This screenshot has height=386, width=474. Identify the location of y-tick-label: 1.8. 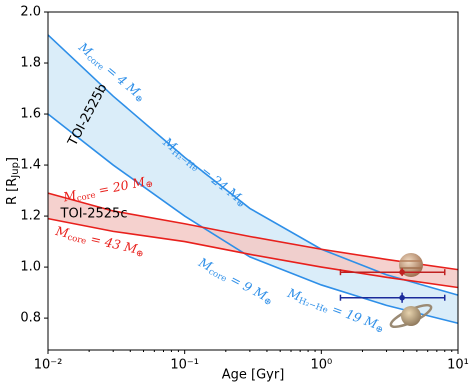
(30, 63).